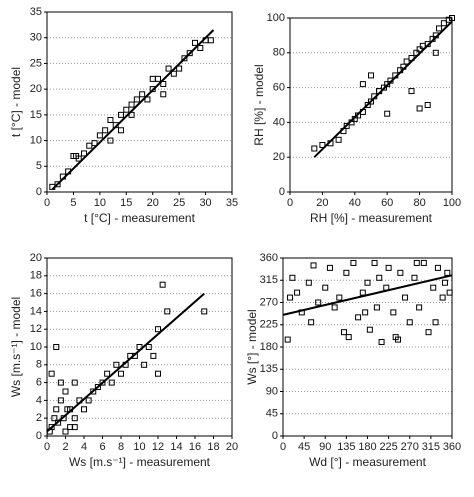 The height and width of the screenshot is (497, 474). What do you see at coordinates (36, 276) in the screenshot?
I see `y-tick-label: 18` at bounding box center [36, 276].